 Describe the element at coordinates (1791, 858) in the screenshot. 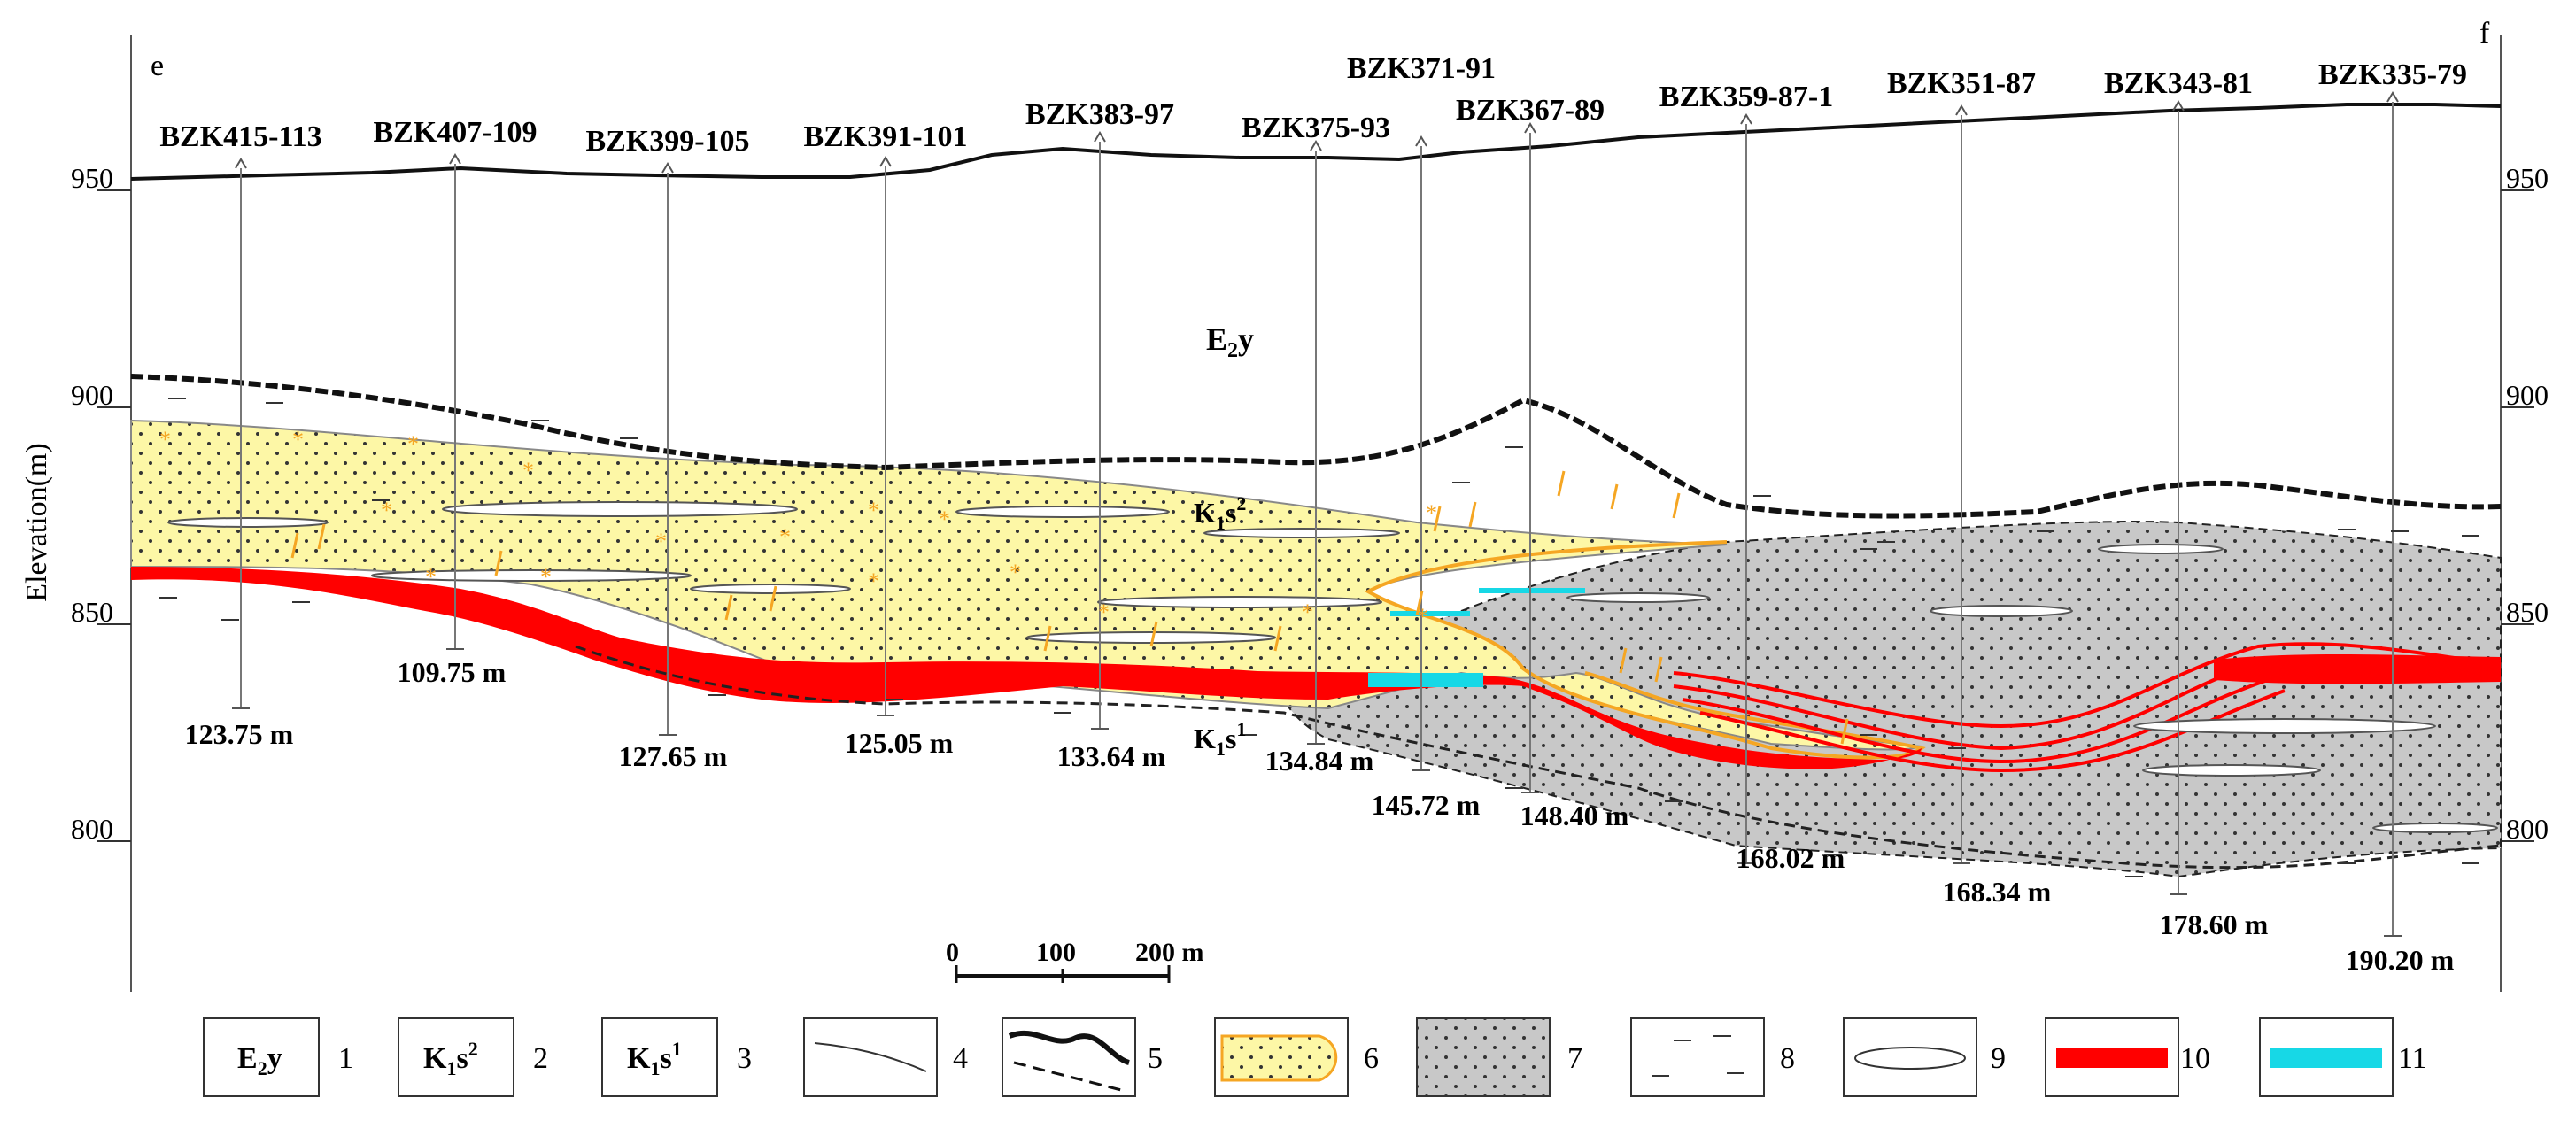

I see `borehole-depth: 168.02 m` at that location.